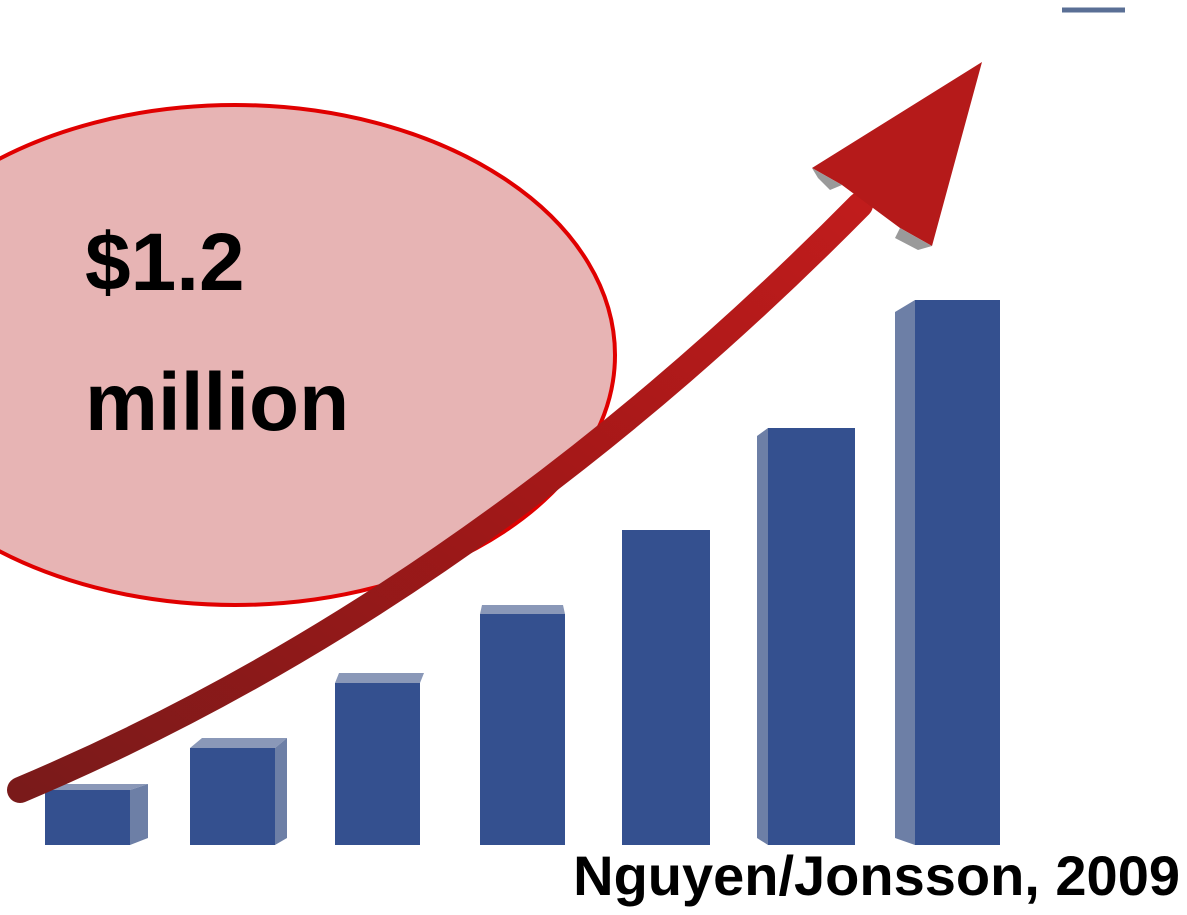  I want to click on callout-line: $1.2, so click(165, 262).